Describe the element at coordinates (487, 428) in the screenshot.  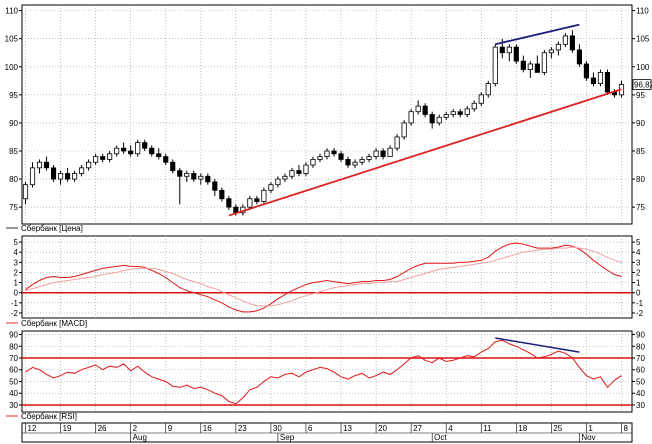
I see `x-tick-label: 11` at that location.